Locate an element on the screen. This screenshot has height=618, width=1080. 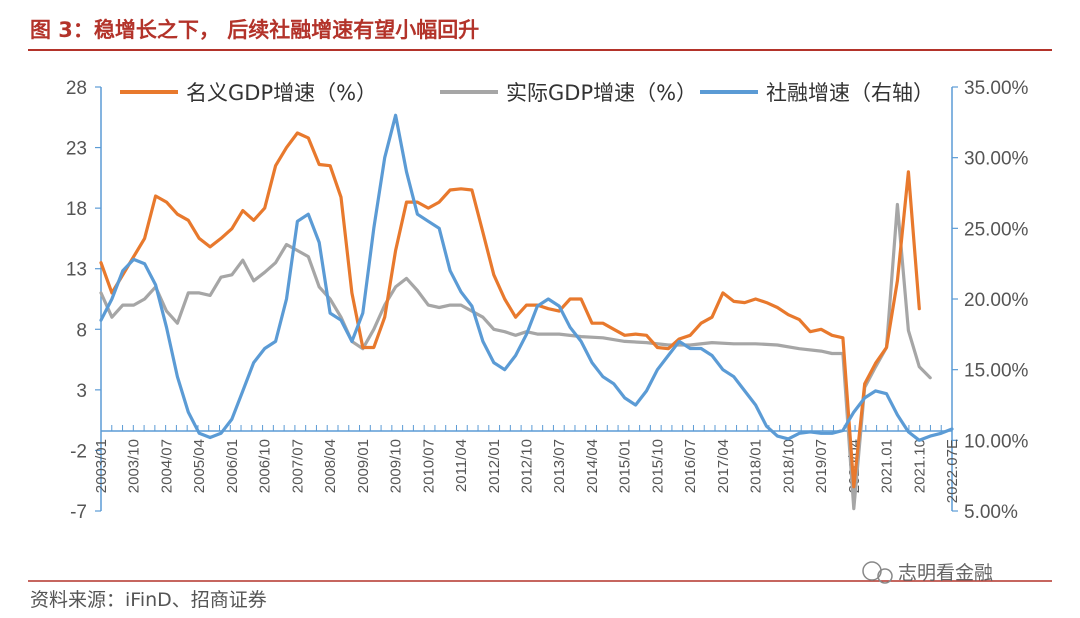
right-tick-label: 35.00% is located at coordinates (996, 88).